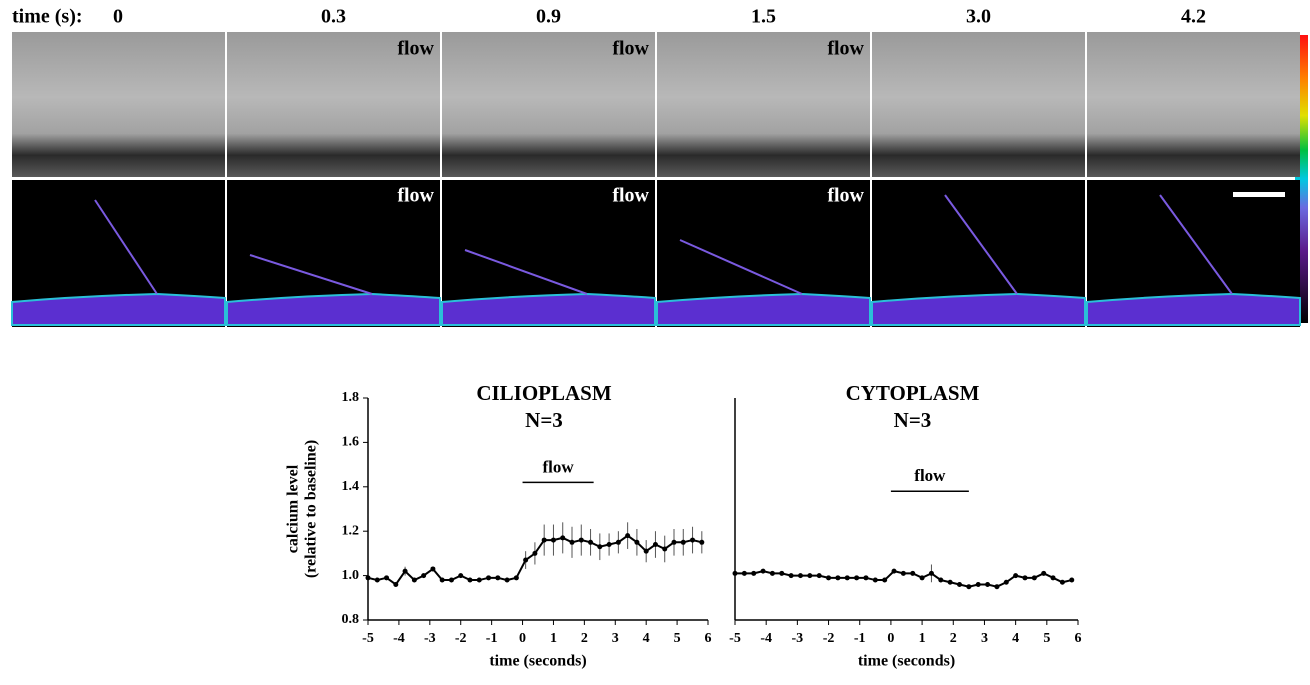  Describe the element at coordinates (118, 17) in the screenshot. I see `time-value: 0` at that location.